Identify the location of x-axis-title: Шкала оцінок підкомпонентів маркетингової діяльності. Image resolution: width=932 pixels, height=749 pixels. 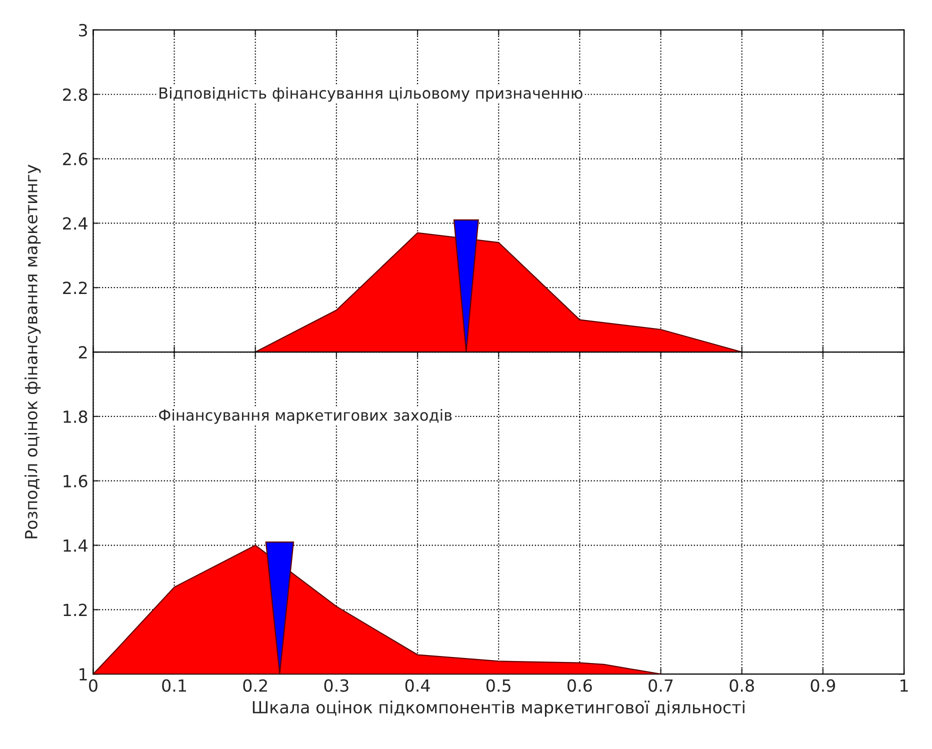
(498, 708).